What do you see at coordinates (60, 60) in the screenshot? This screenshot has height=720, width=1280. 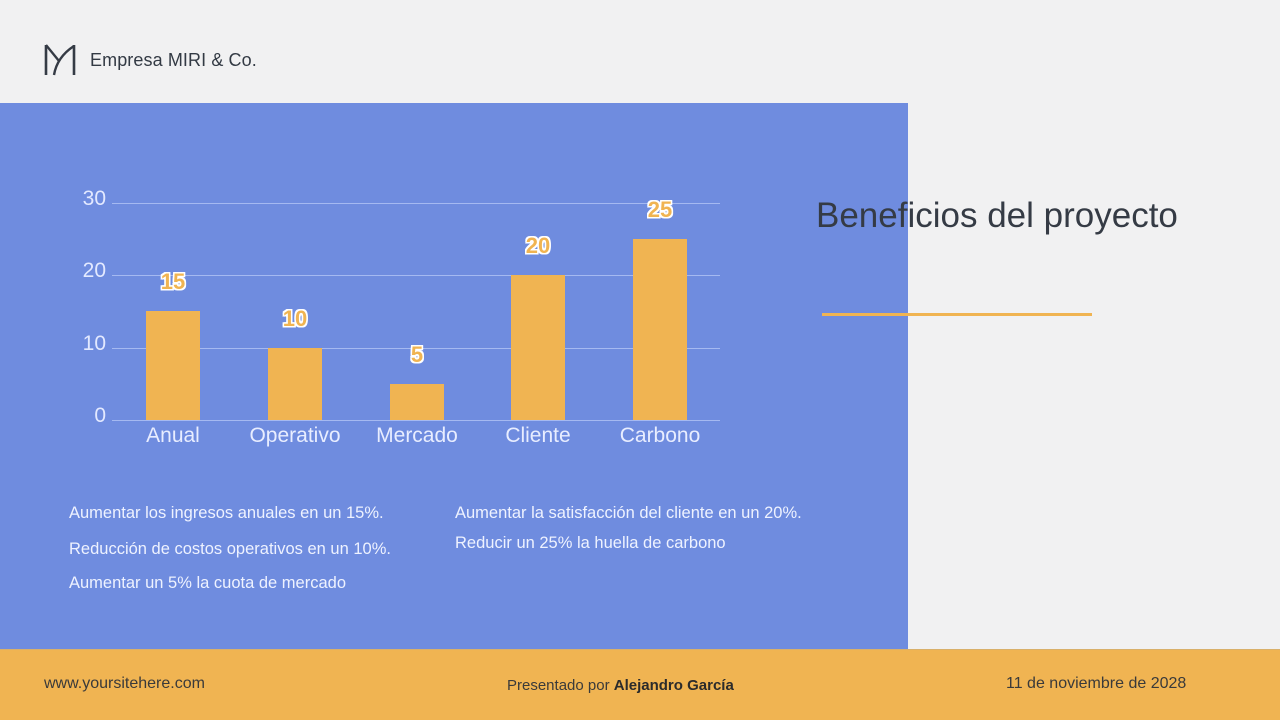 I see `m-monogram-icon` at bounding box center [60, 60].